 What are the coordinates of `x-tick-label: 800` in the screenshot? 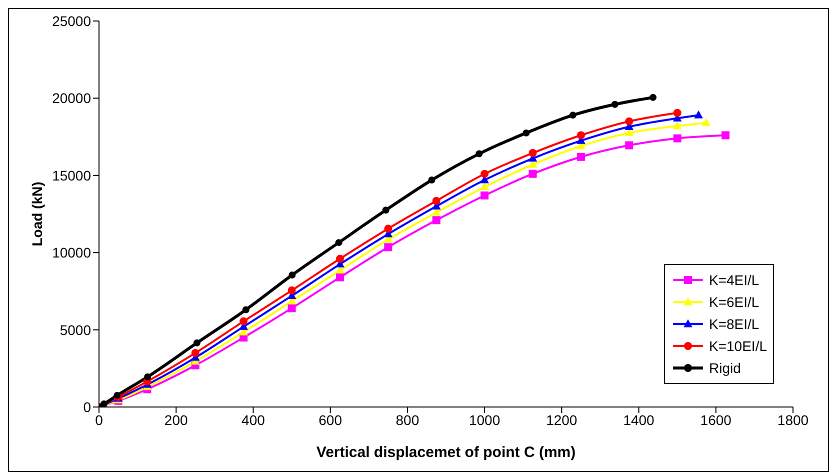 It's located at (408, 420).